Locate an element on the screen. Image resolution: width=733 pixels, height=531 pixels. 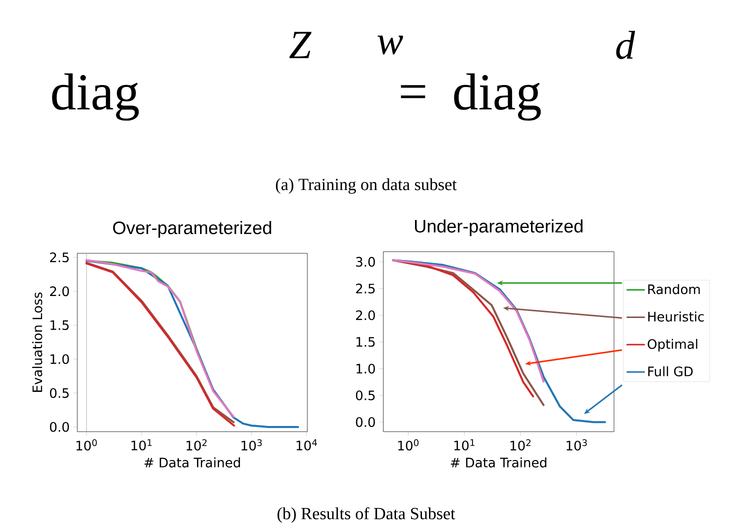
text: (a) Training on data subset is located at coordinates (366, 186).